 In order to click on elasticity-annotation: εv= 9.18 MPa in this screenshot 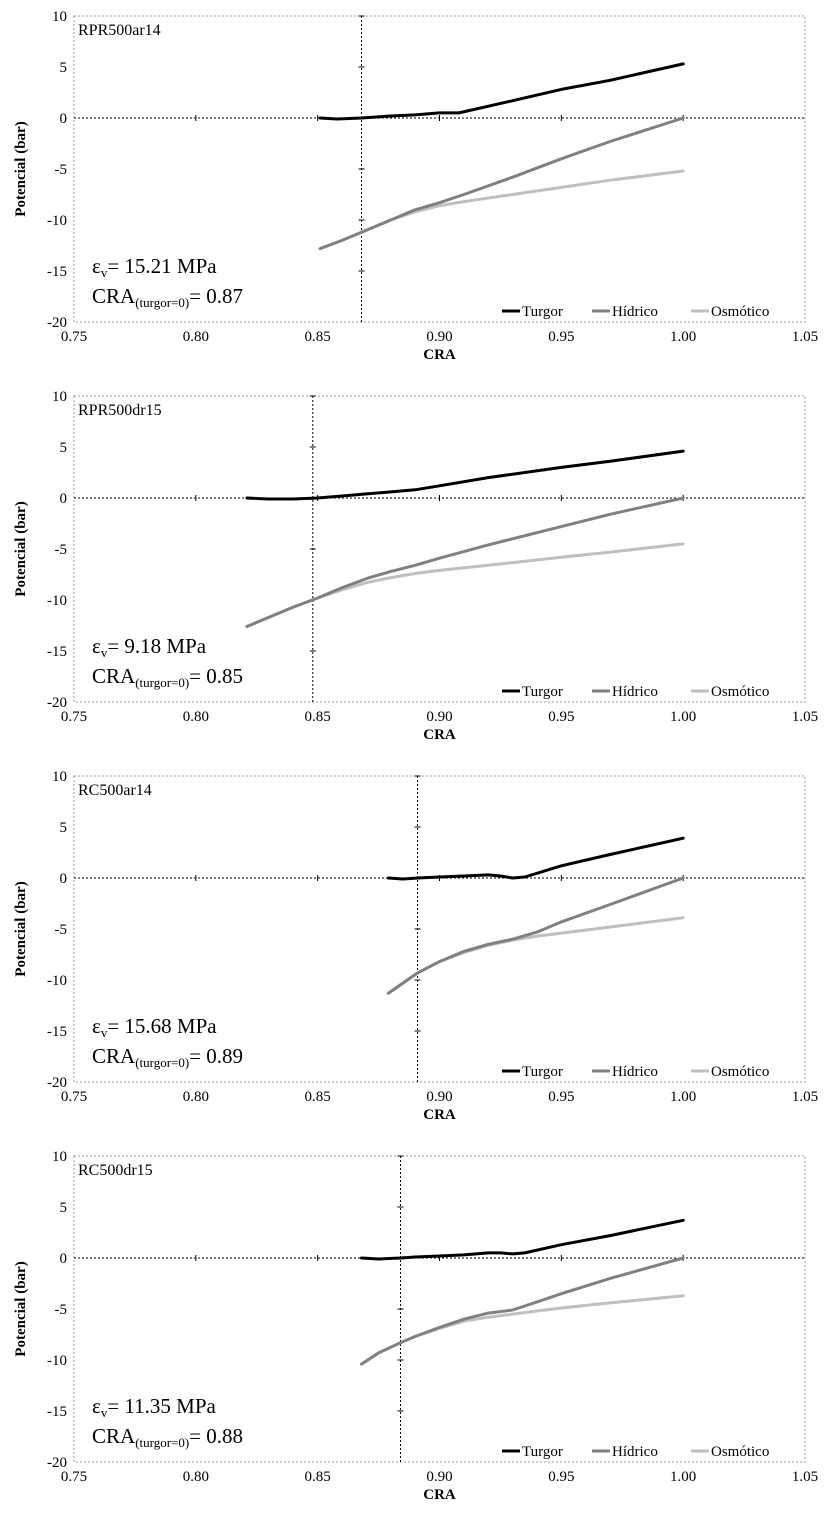, I will do `click(149, 647)`.